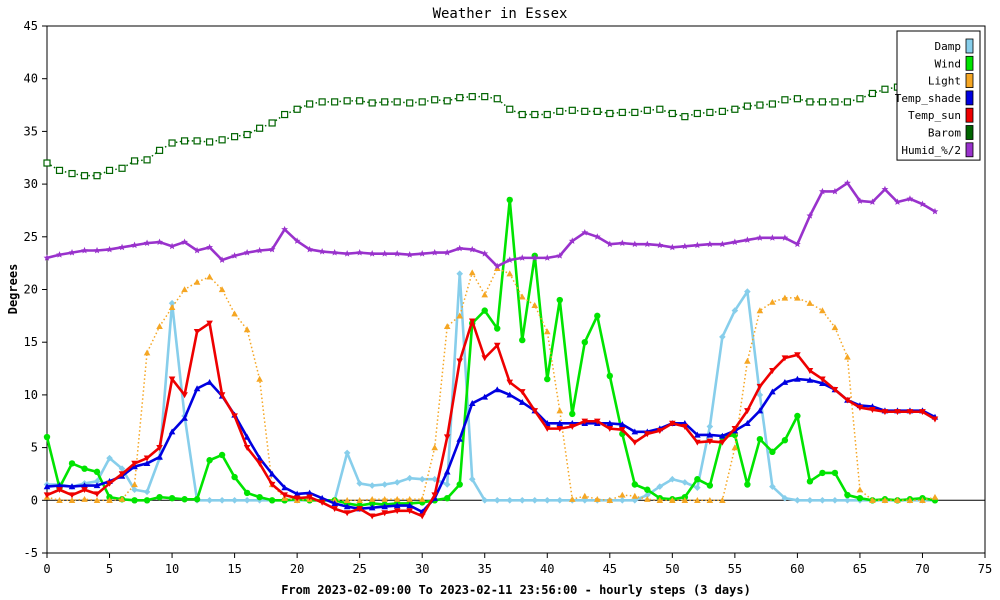 This screenshot has height=600, width=1000. Describe the element at coordinates (969, 150) in the screenshot. I see `legend-swatch` at that location.